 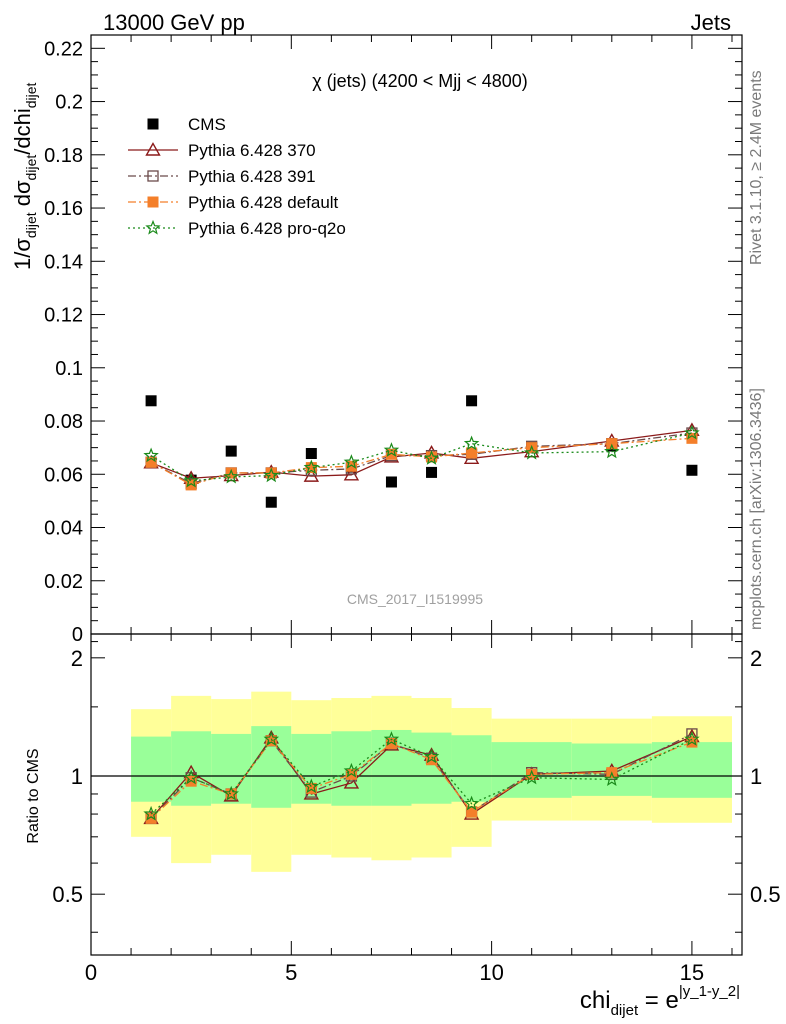 What do you see at coordinates (252, 176) in the screenshot?
I see `legend-label-2: Pythia 6.428 391` at bounding box center [252, 176].